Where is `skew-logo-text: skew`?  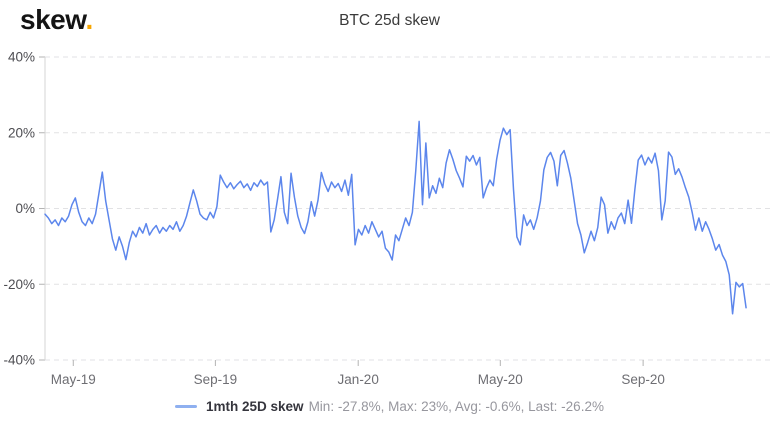 skew-logo-text: skew is located at coordinates (53, 19).